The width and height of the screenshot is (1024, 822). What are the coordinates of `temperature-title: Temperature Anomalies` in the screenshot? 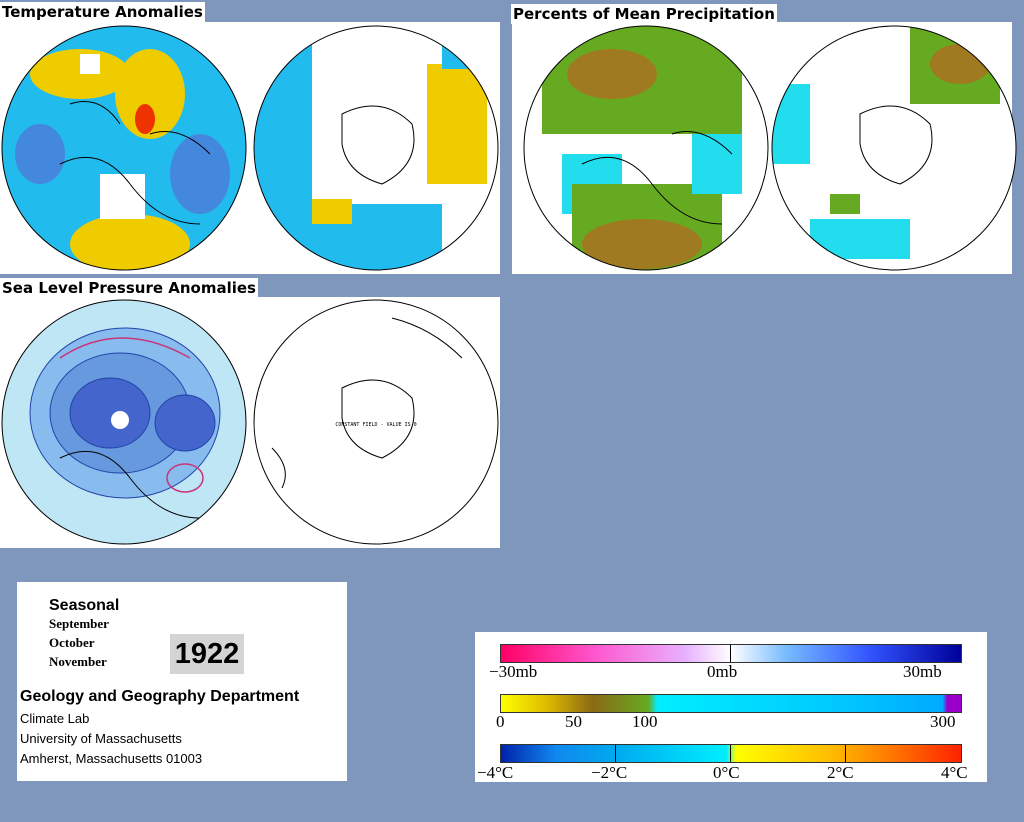 It's located at (102, 12).